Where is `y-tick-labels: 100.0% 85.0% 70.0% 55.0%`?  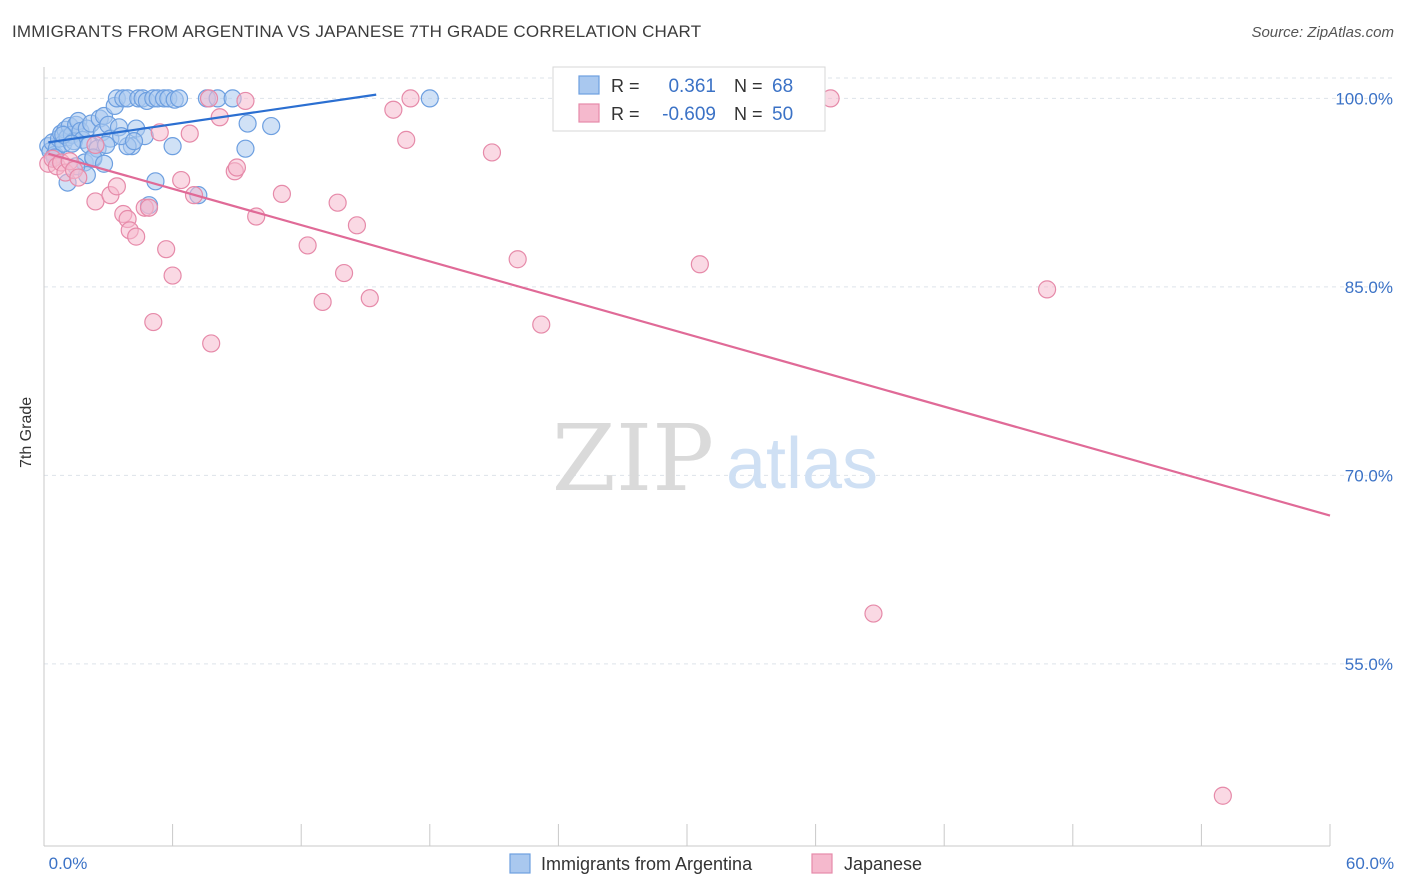
y-tick-labels: 100.0% 85.0% 70.0% 55.0% is located at coordinates (1364, 381).